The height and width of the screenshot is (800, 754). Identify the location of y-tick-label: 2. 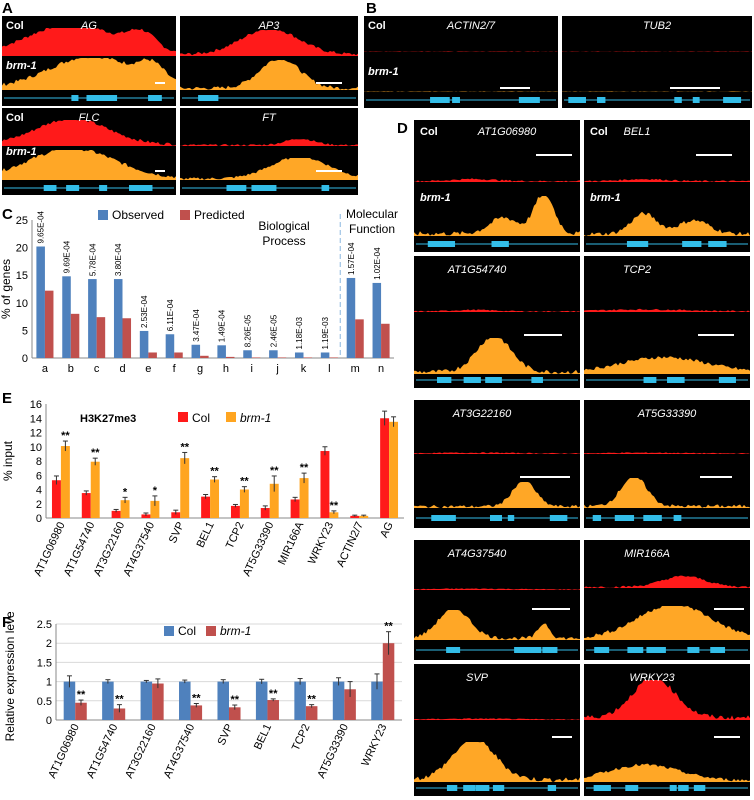
(49, 644).